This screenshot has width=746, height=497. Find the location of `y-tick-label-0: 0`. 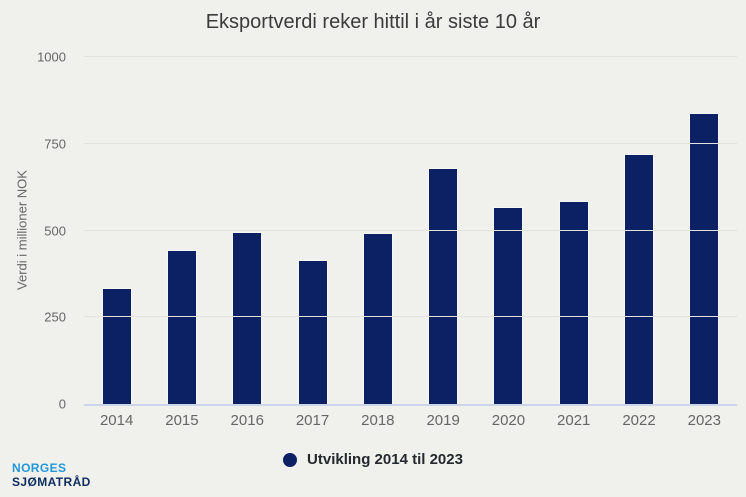

y-tick-label-0: 0 is located at coordinates (62, 404).